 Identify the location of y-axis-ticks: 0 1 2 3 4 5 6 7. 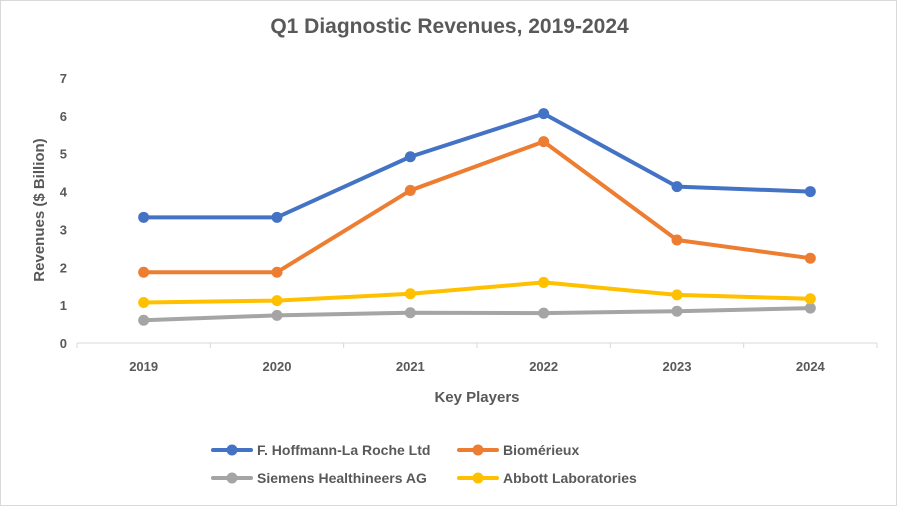
(64, 211).